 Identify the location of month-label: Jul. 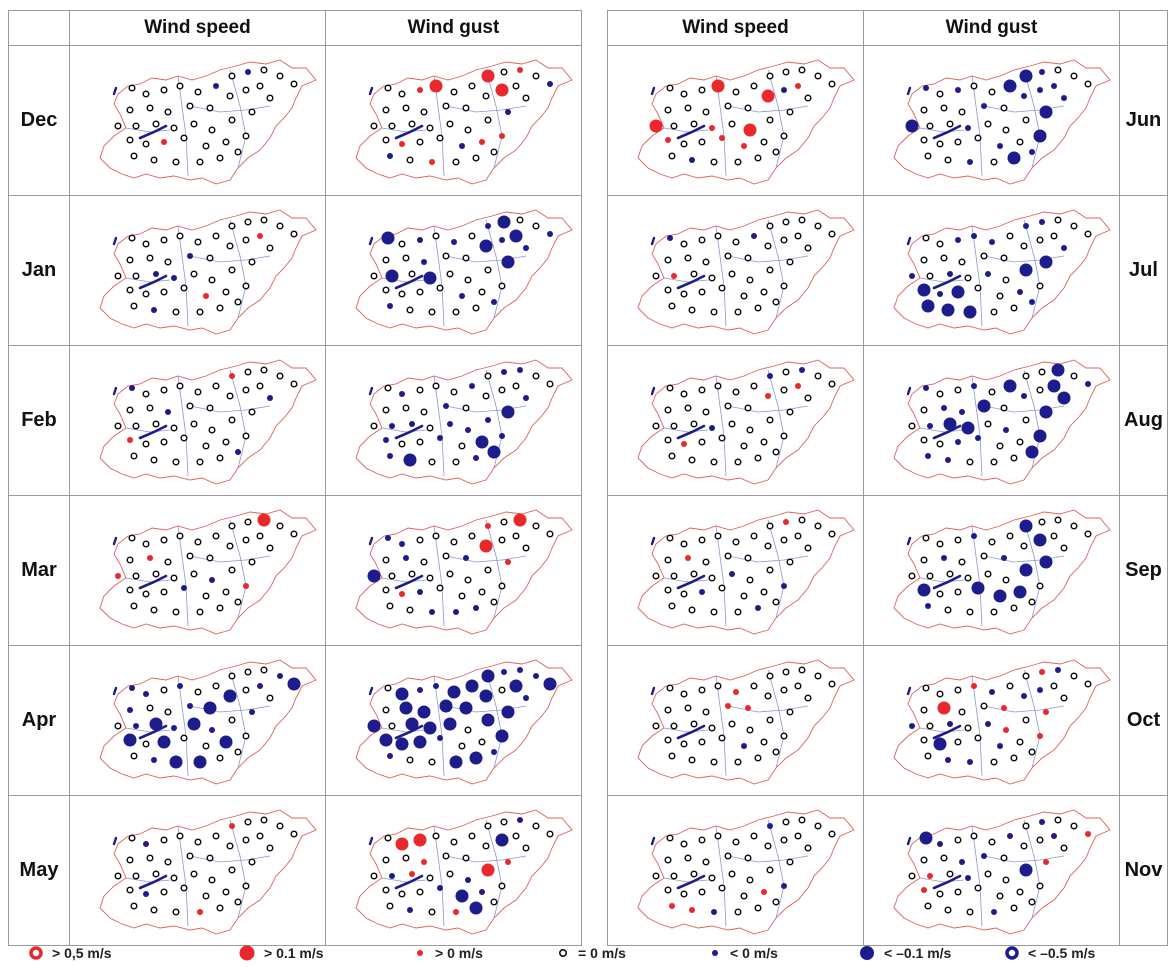
(1143, 270).